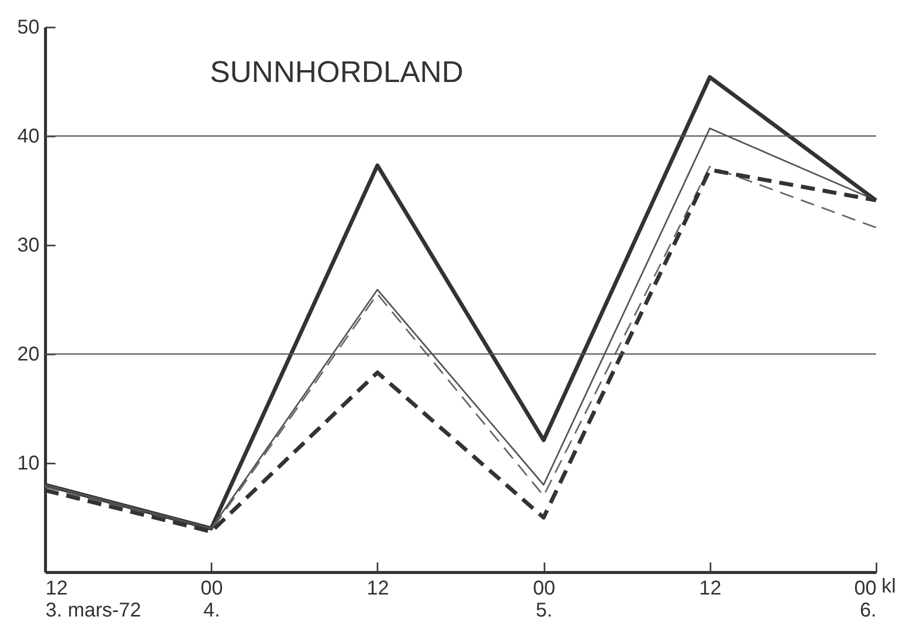  I want to click on y-tick-label: 50, so click(28, 27).